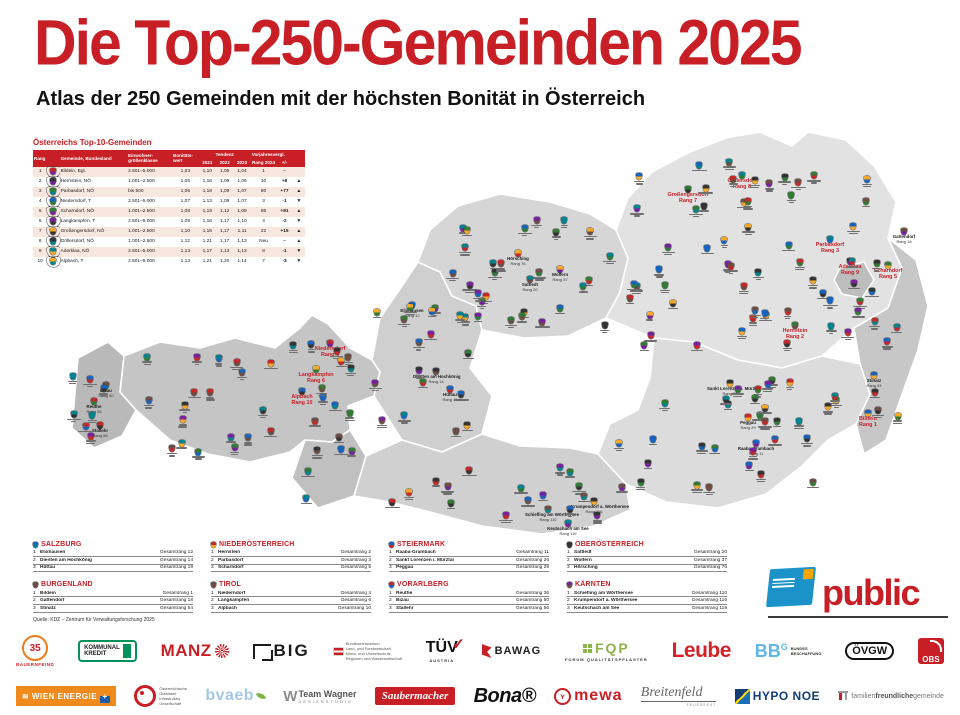 The height and width of the screenshot is (715, 960). What do you see at coordinates (609, 544) in the screenshot?
I see `legend-state-name: OBERÖSTERREICH` at bounding box center [609, 544].